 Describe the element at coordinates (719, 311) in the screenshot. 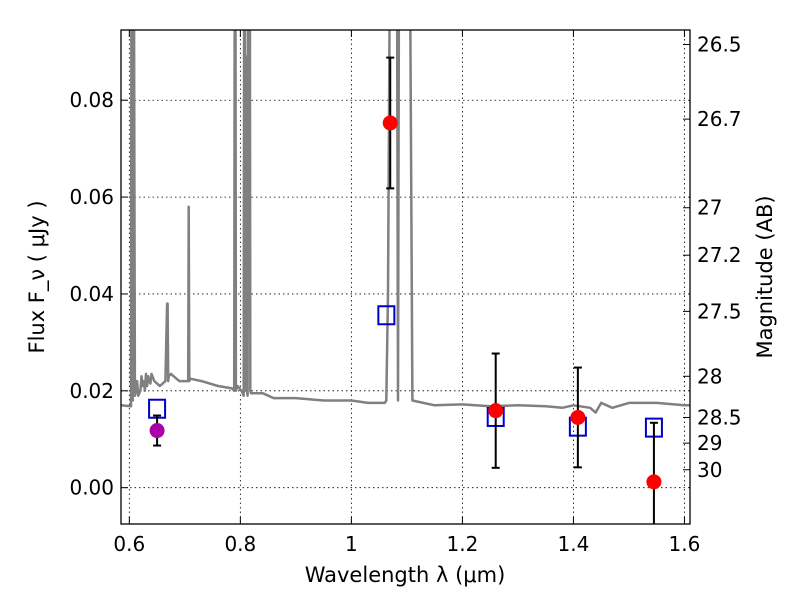

I see `magnitude-tick-label: 27.5` at that location.